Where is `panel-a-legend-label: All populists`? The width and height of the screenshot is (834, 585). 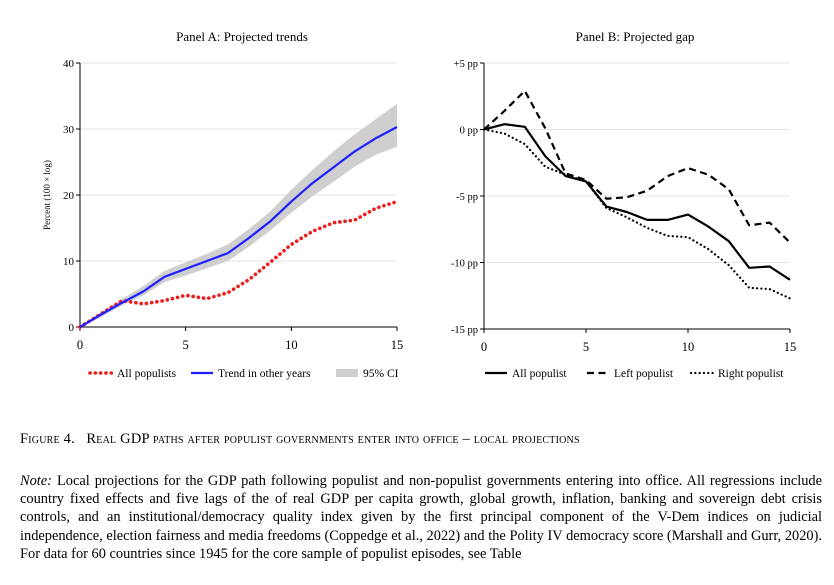 panel-a-legend-label: All populists is located at coordinates (147, 374).